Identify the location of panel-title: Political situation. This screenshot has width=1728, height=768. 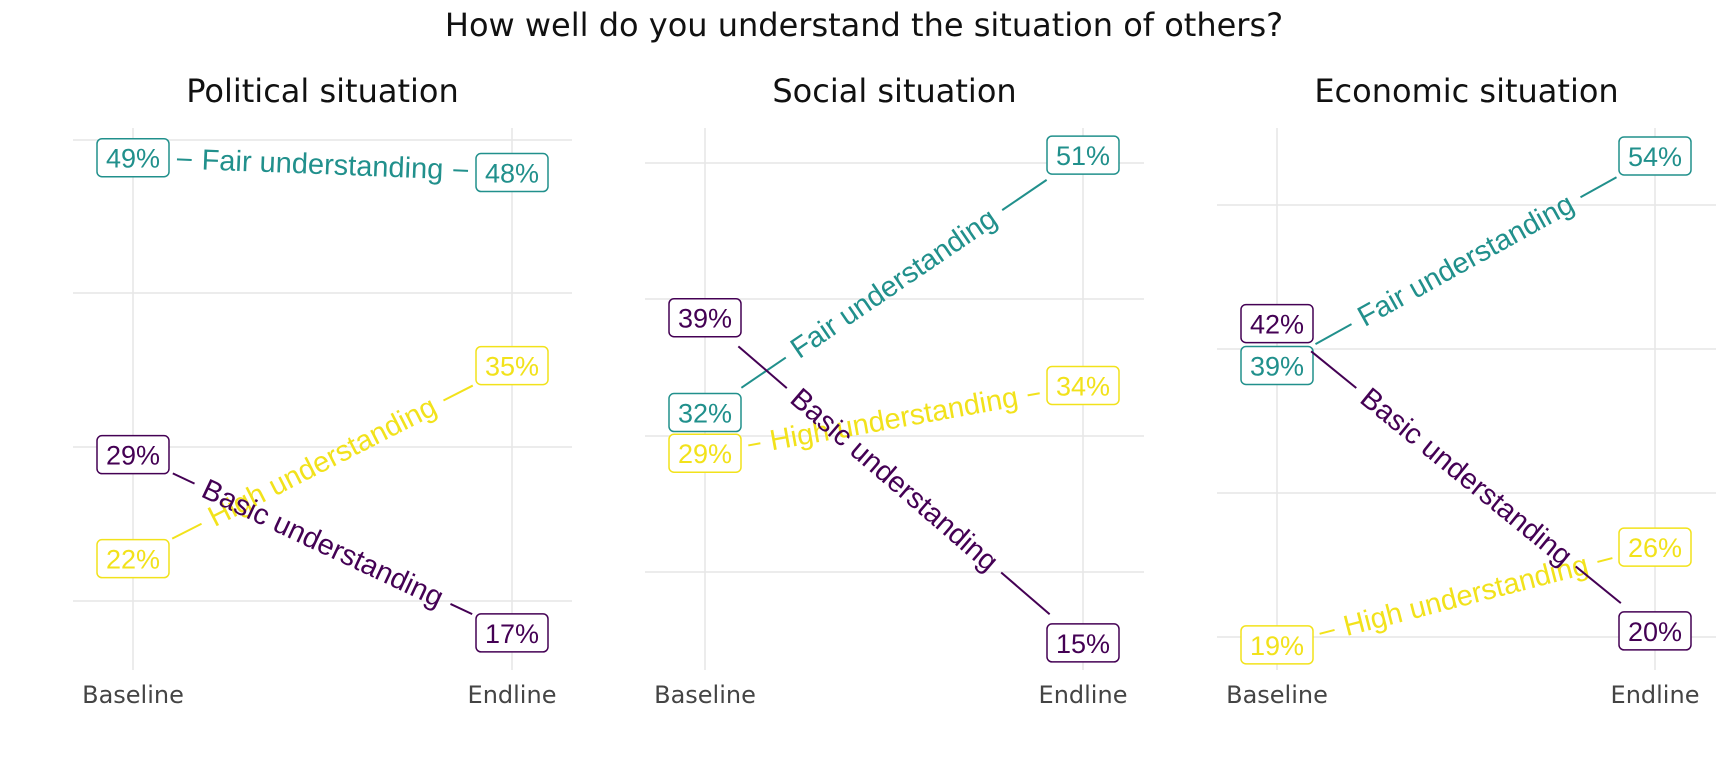
(322, 91).